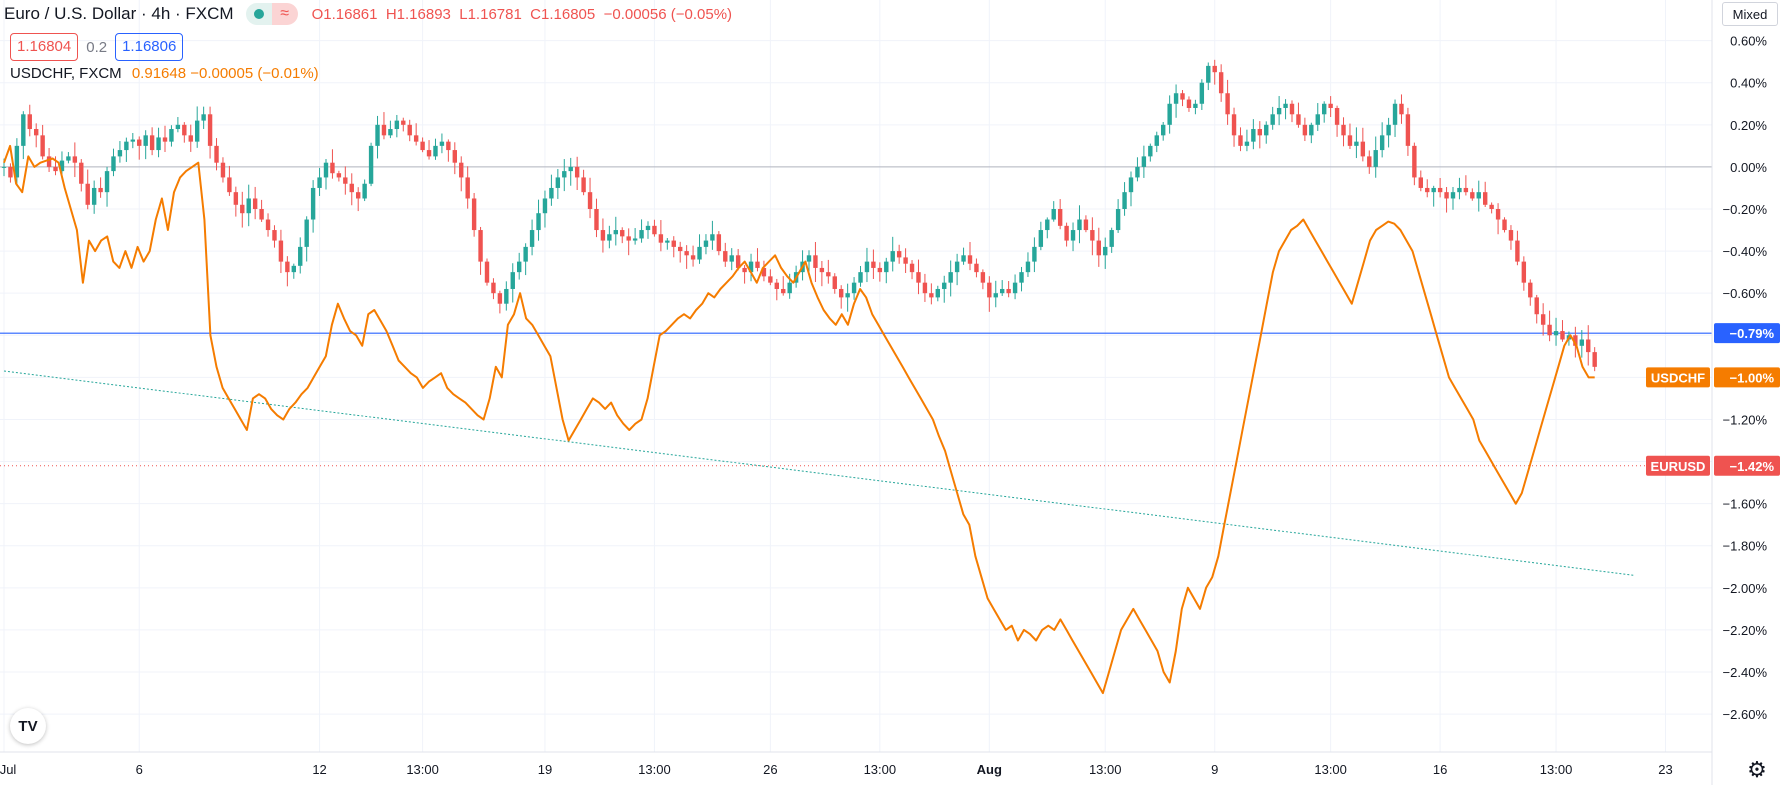 Image resolution: width=1783 pixels, height=785 pixels. Describe the element at coordinates (1750, 14) in the screenshot. I see `scale-mode-button: Mixed` at that location.